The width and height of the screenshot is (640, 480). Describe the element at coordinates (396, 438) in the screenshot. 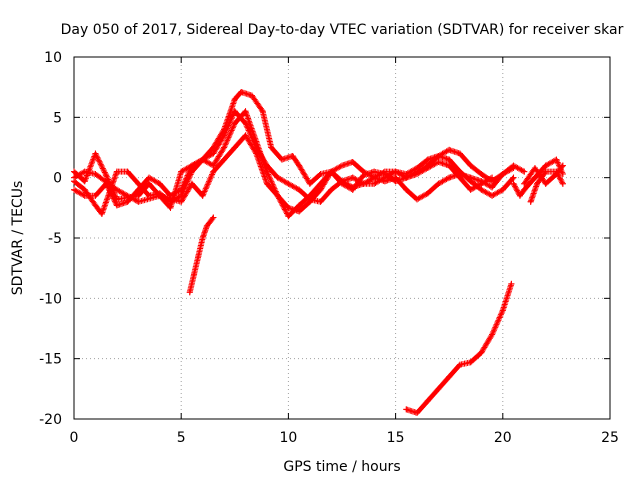

I see `x-tick-label: 15` at that location.